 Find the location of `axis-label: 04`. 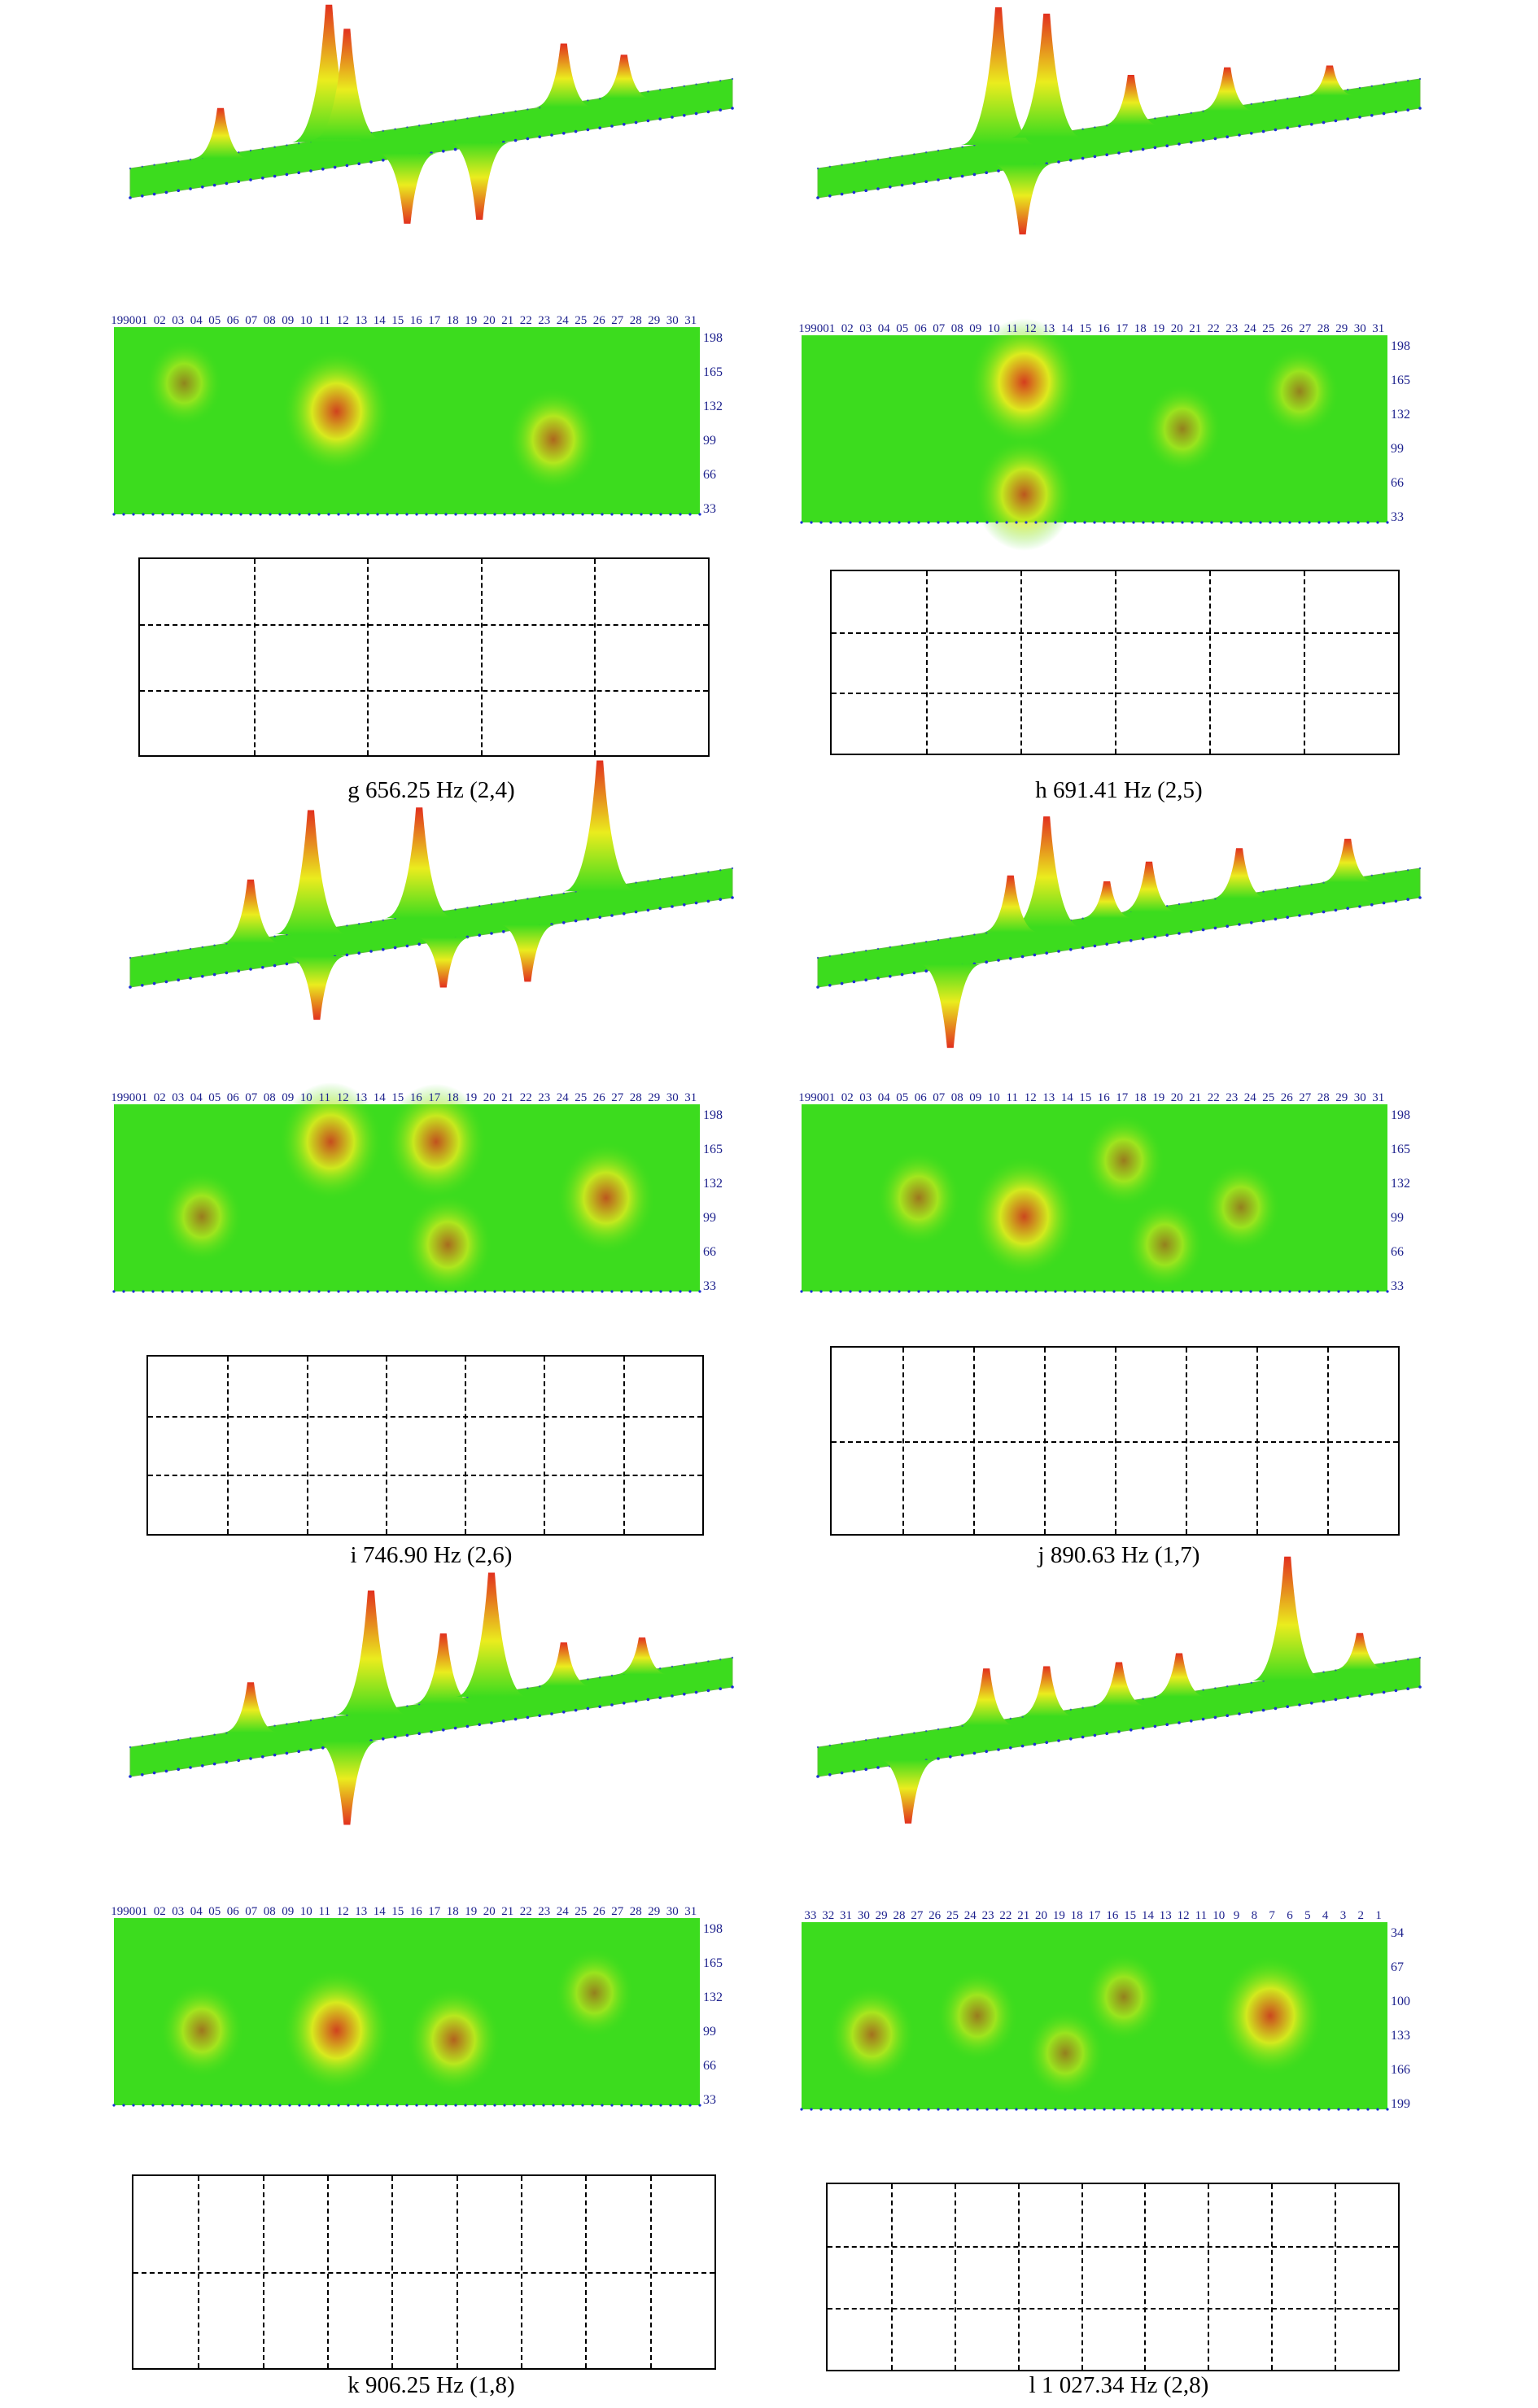

axis-label: 04 is located at coordinates (197, 1097).